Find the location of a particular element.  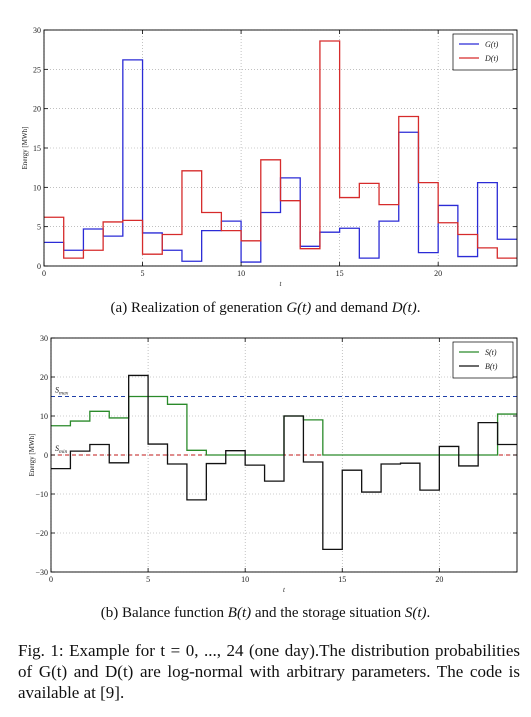

annotation-subscript: max is located at coordinates (64, 394).